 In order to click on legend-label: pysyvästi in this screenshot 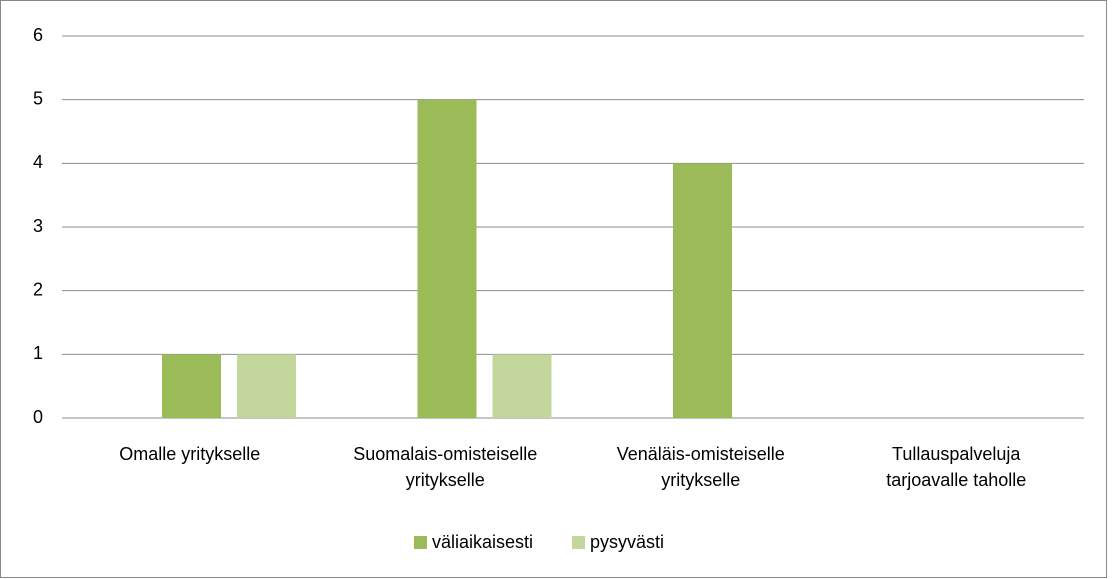, I will do `click(627, 542)`.